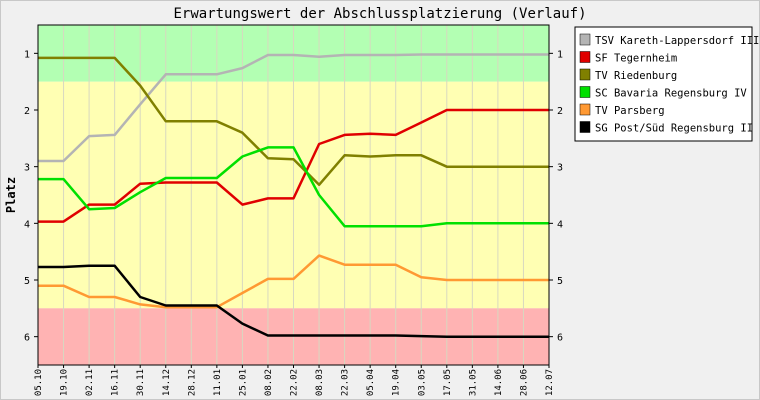  What do you see at coordinates (677, 41) in the screenshot?
I see `legend-label-0: TSV Kareth-Lappersdorf III` at bounding box center [677, 41].